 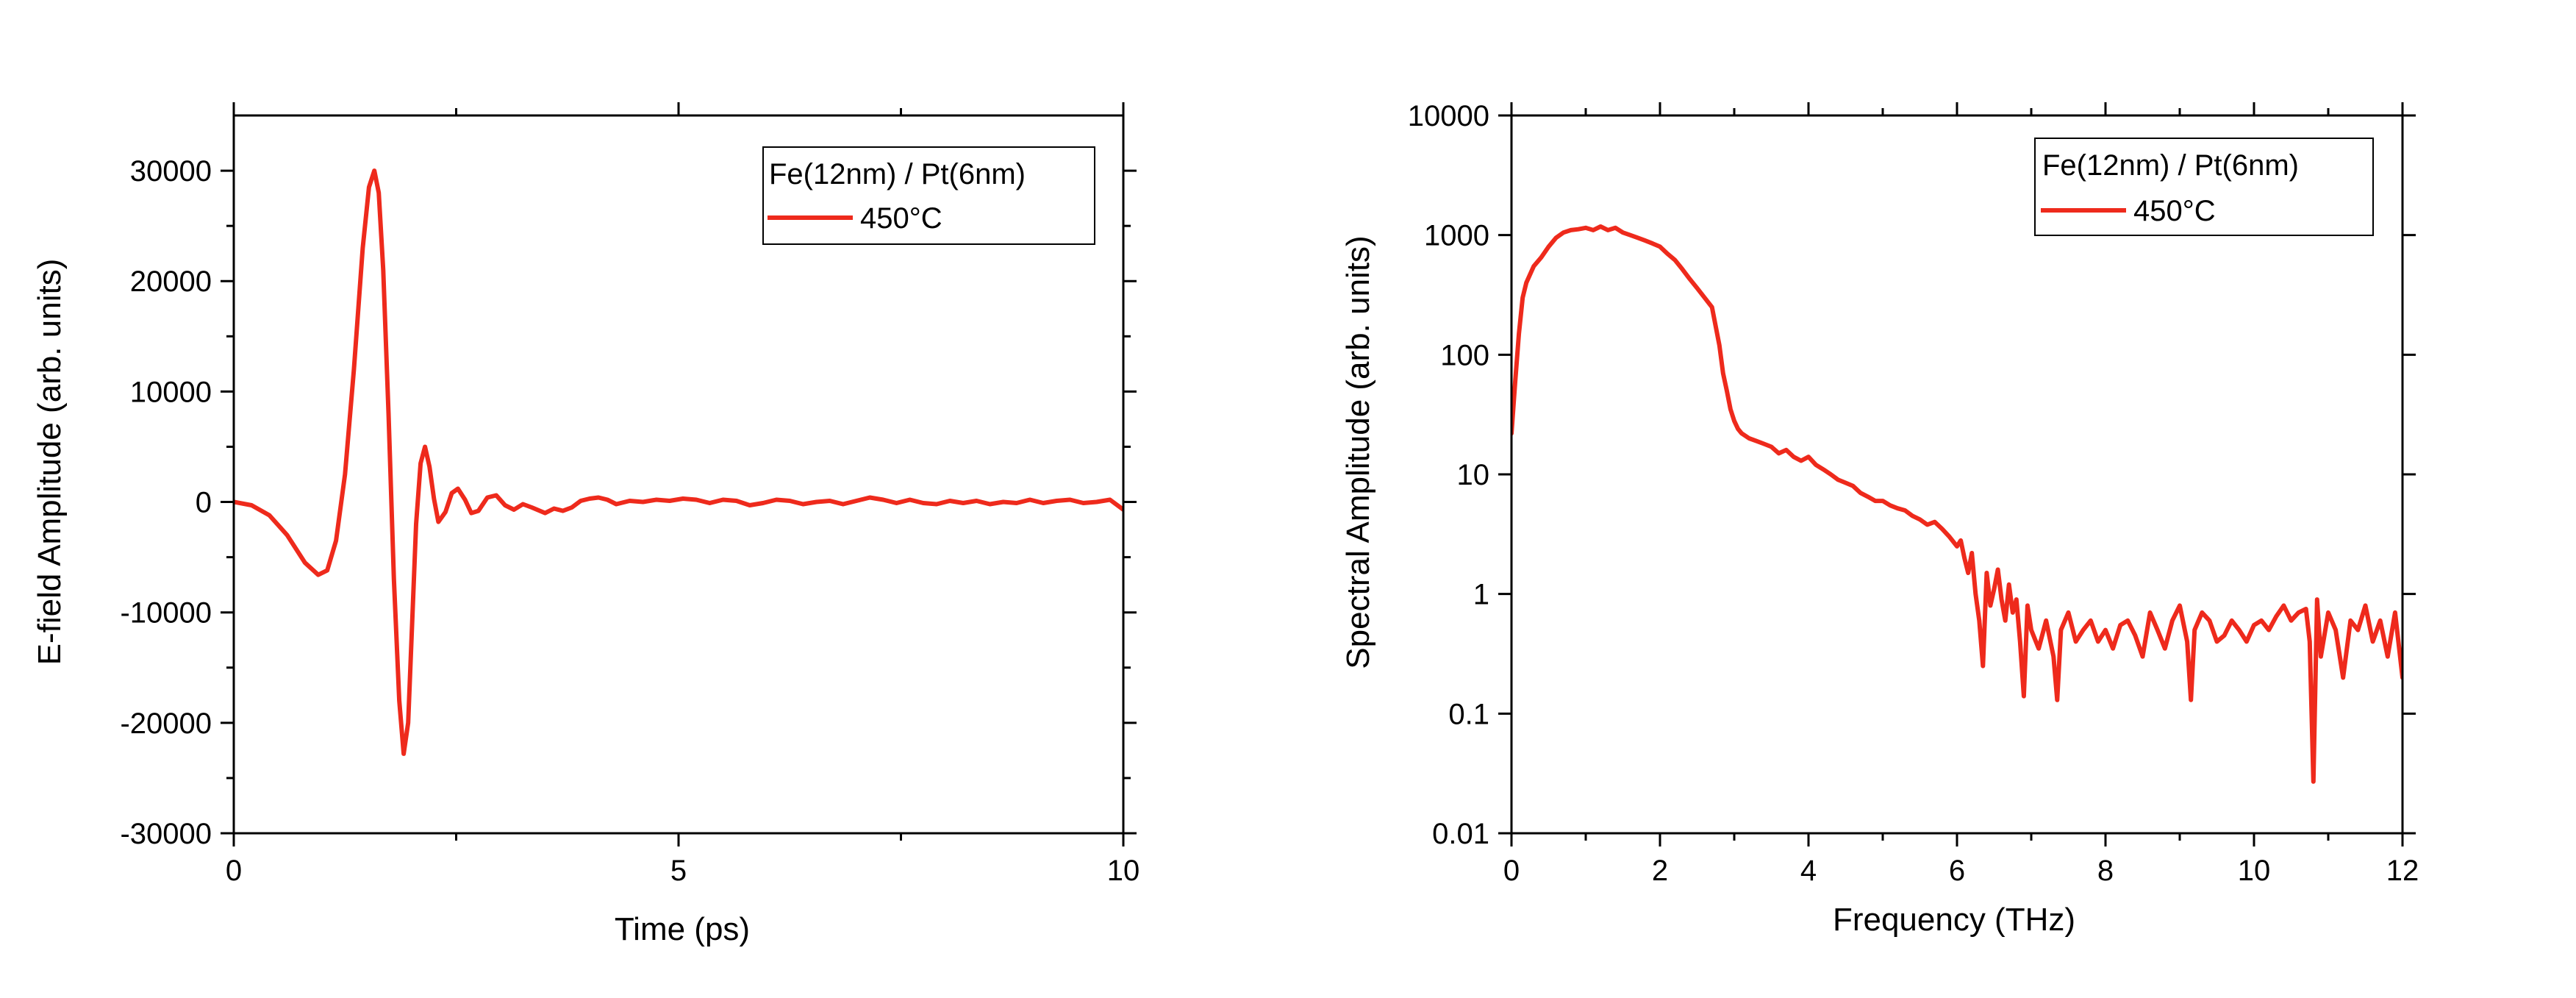 What do you see at coordinates (166, 723) in the screenshot?
I see `time-y-tick-label: -20000` at bounding box center [166, 723].